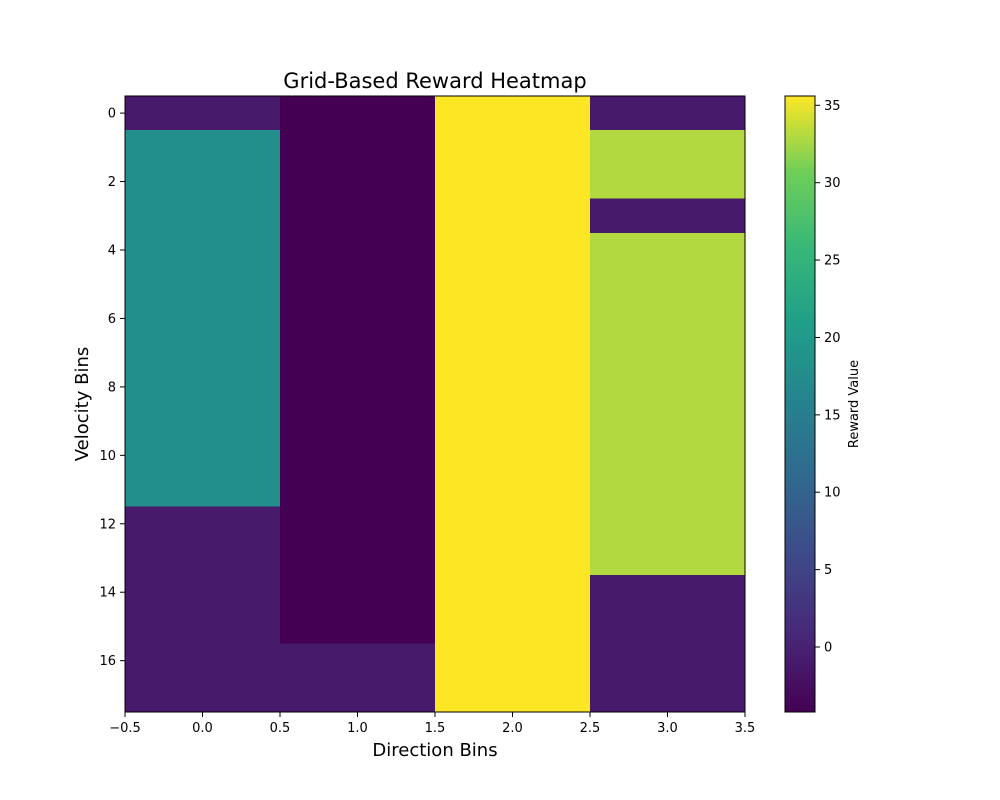 The height and width of the screenshot is (800, 1000). I want to click on x-tick-label: 3.0, so click(667, 728).